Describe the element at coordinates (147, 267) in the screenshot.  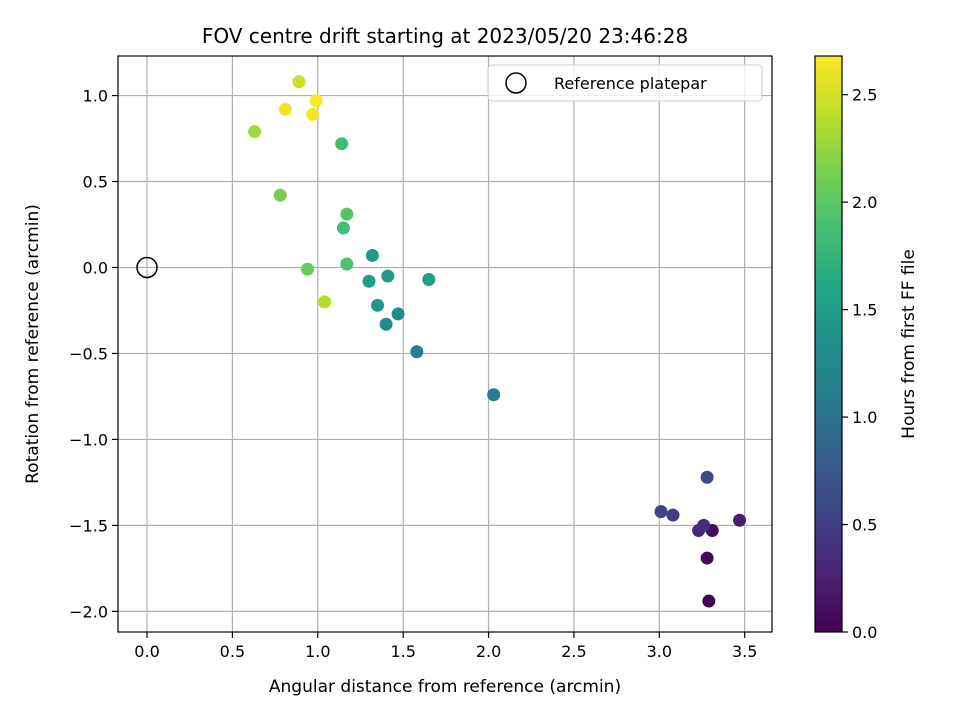
I see `reference-point-marker` at that location.